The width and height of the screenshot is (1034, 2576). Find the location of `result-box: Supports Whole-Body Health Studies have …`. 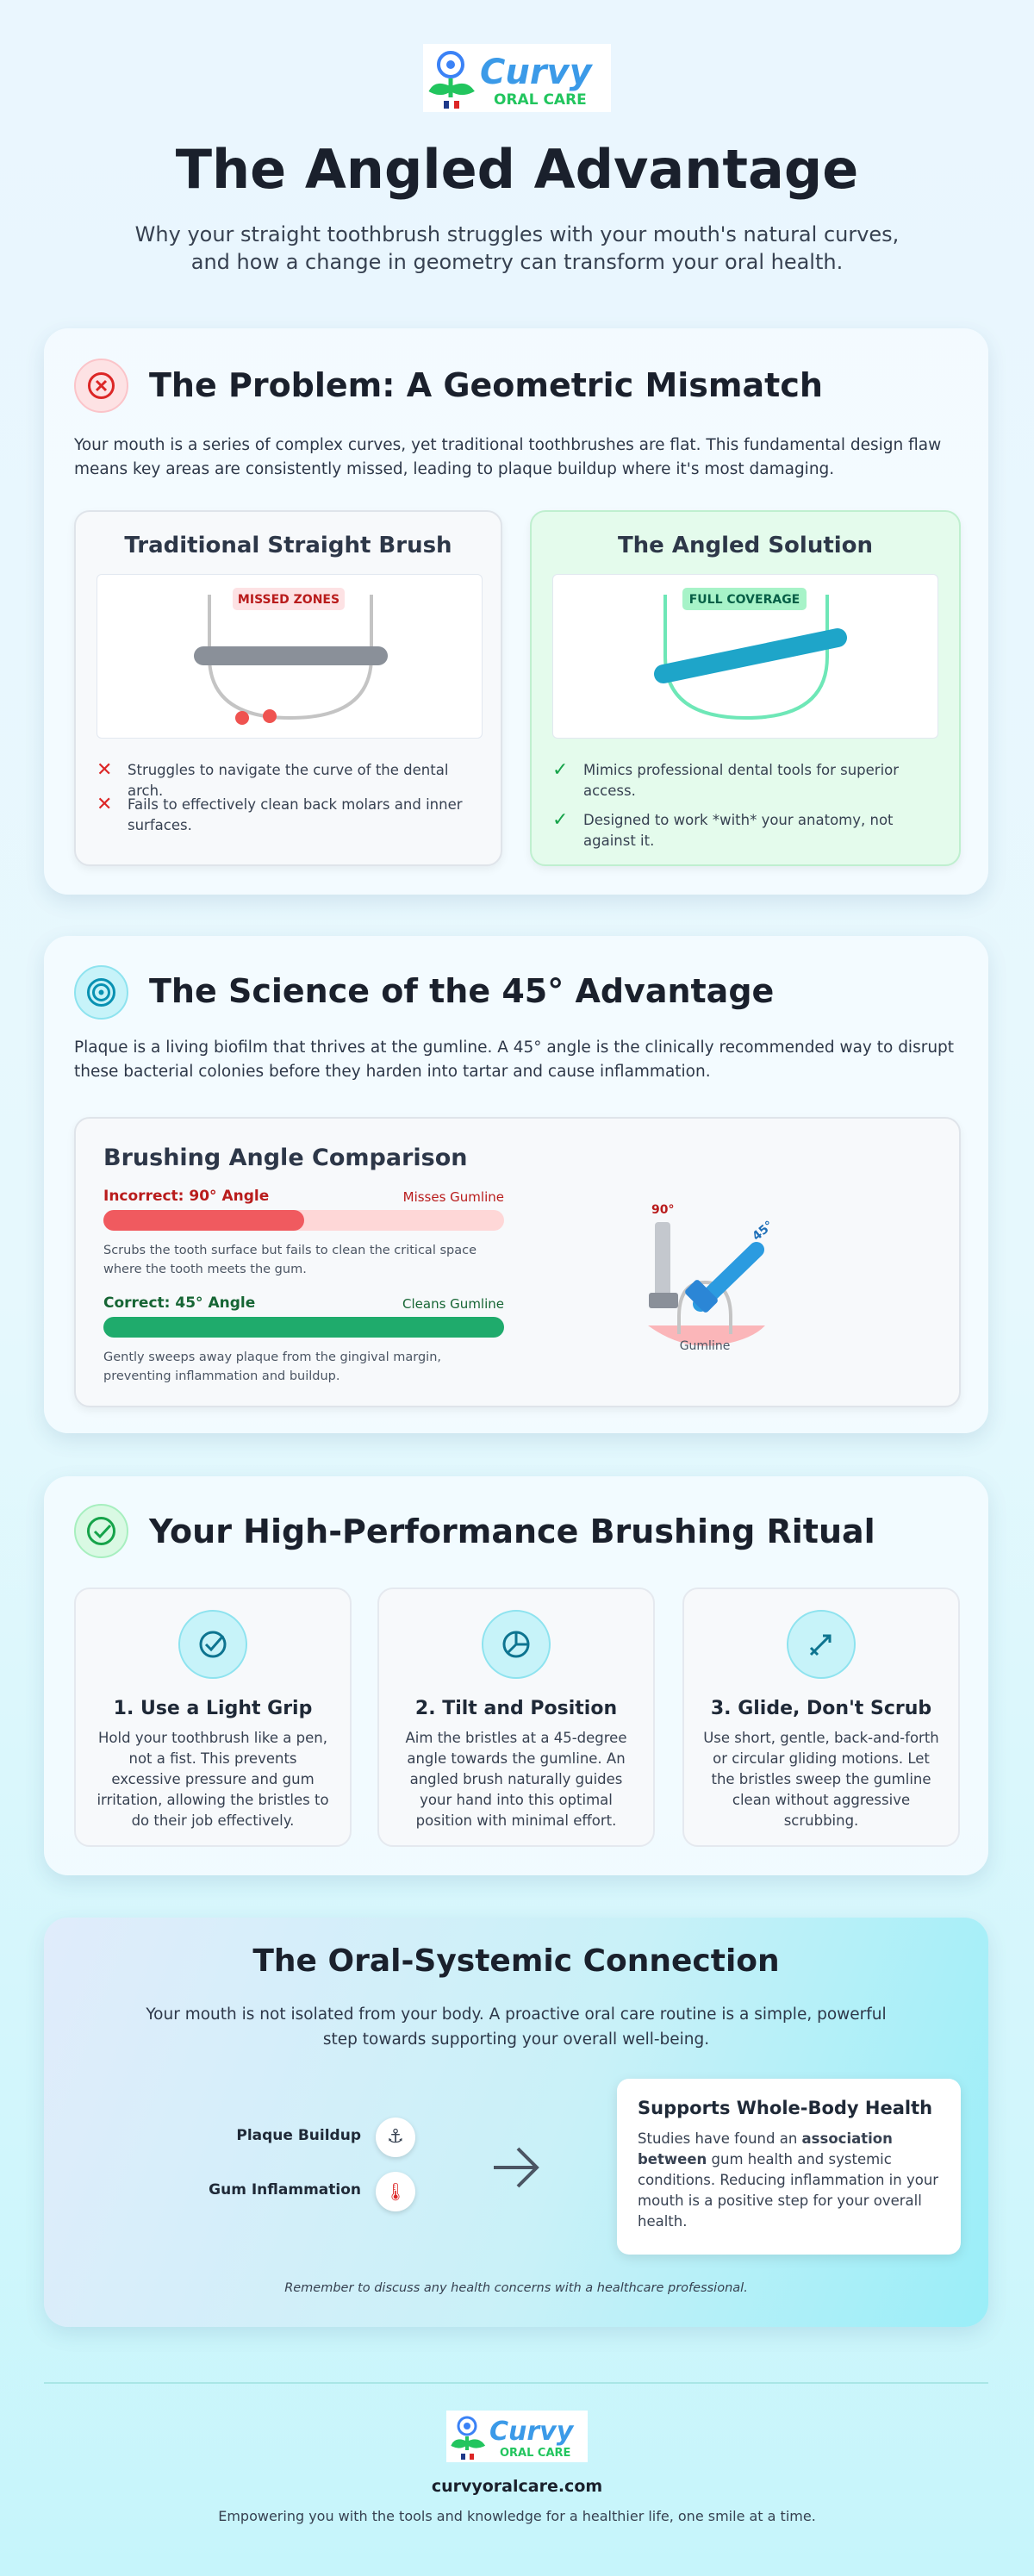

result-box: Supports Whole-Body Health Studies have … is located at coordinates (789, 2167).